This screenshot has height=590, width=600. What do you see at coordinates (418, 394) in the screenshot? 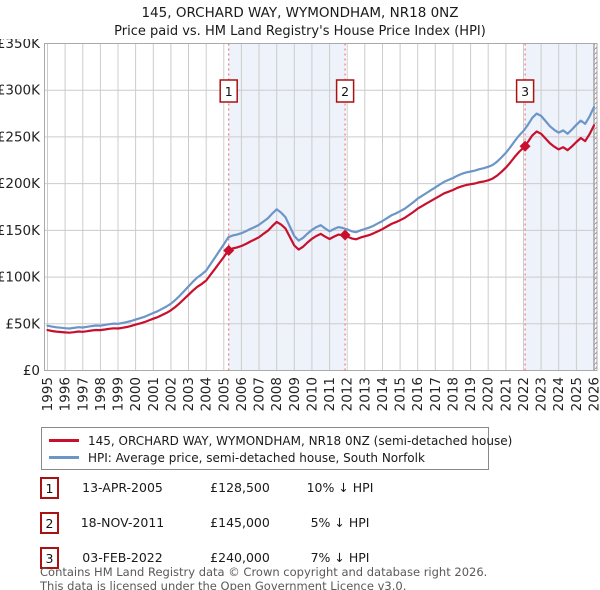
I see `svg-text: 2016` at bounding box center [418, 394].